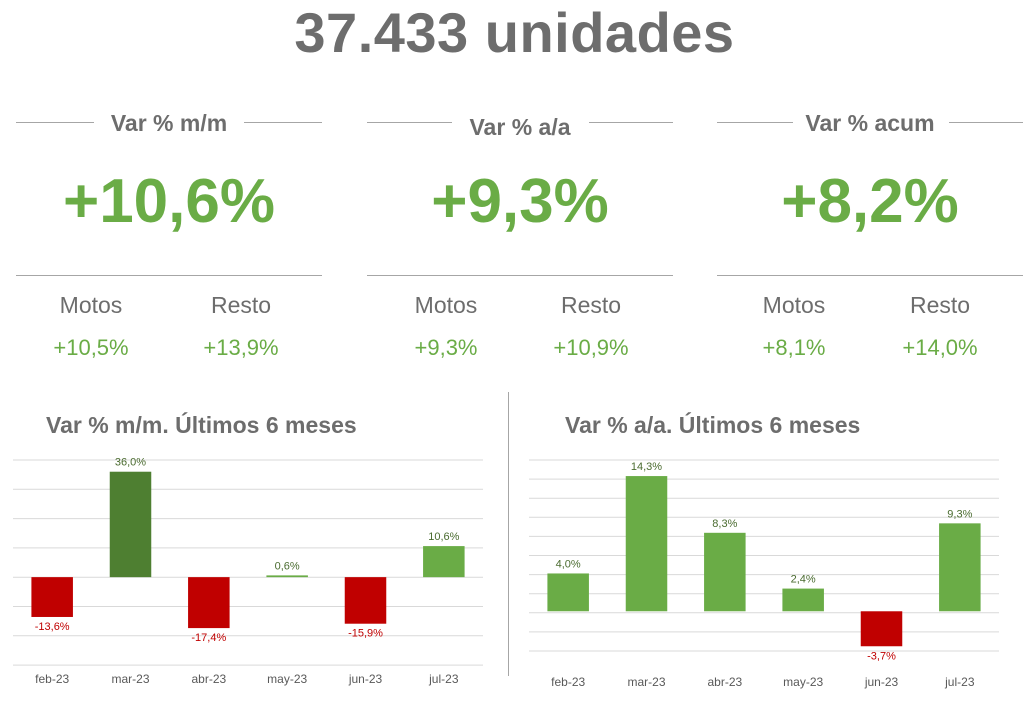  What do you see at coordinates (287, 566) in the screenshot?
I see `data-label: 0,6%` at bounding box center [287, 566].